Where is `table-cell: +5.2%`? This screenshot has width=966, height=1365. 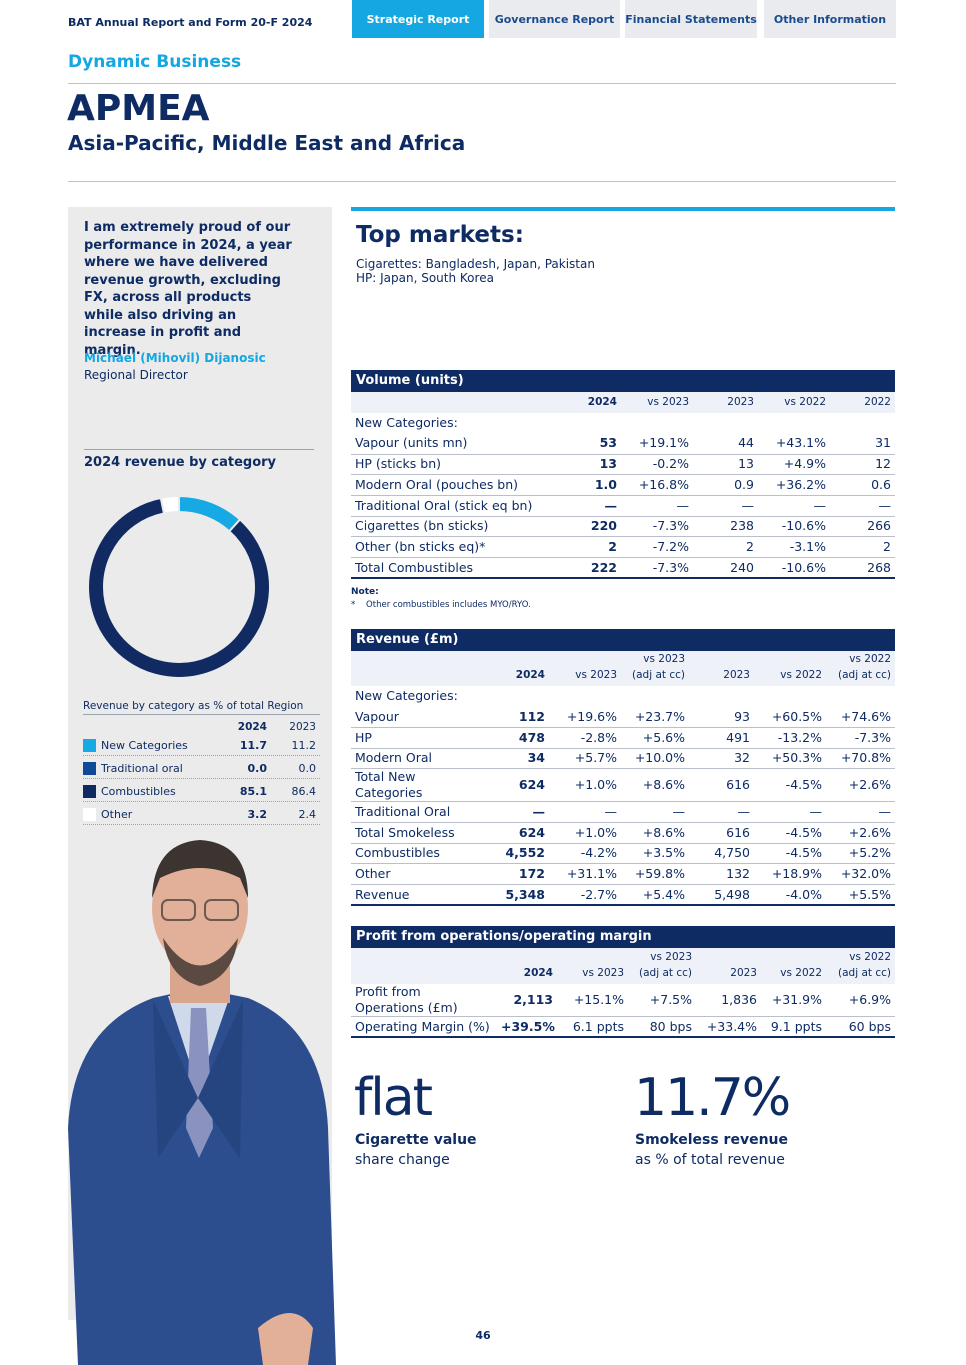 table-cell: +5.2% is located at coordinates (860, 854).